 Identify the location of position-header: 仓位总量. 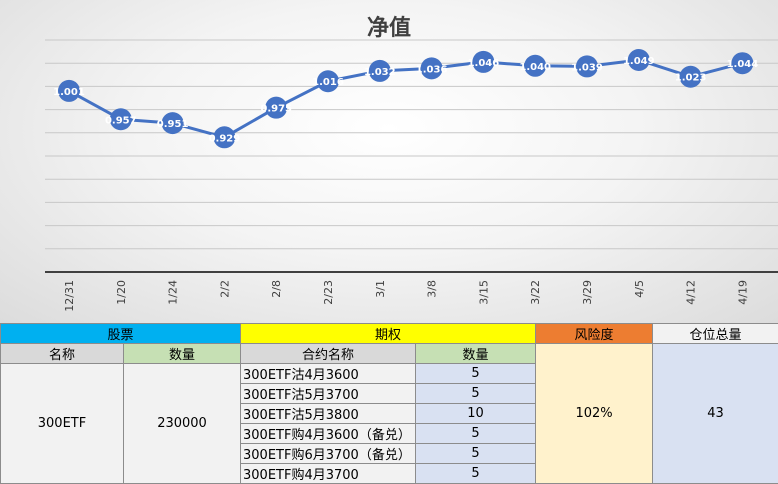
(715, 333).